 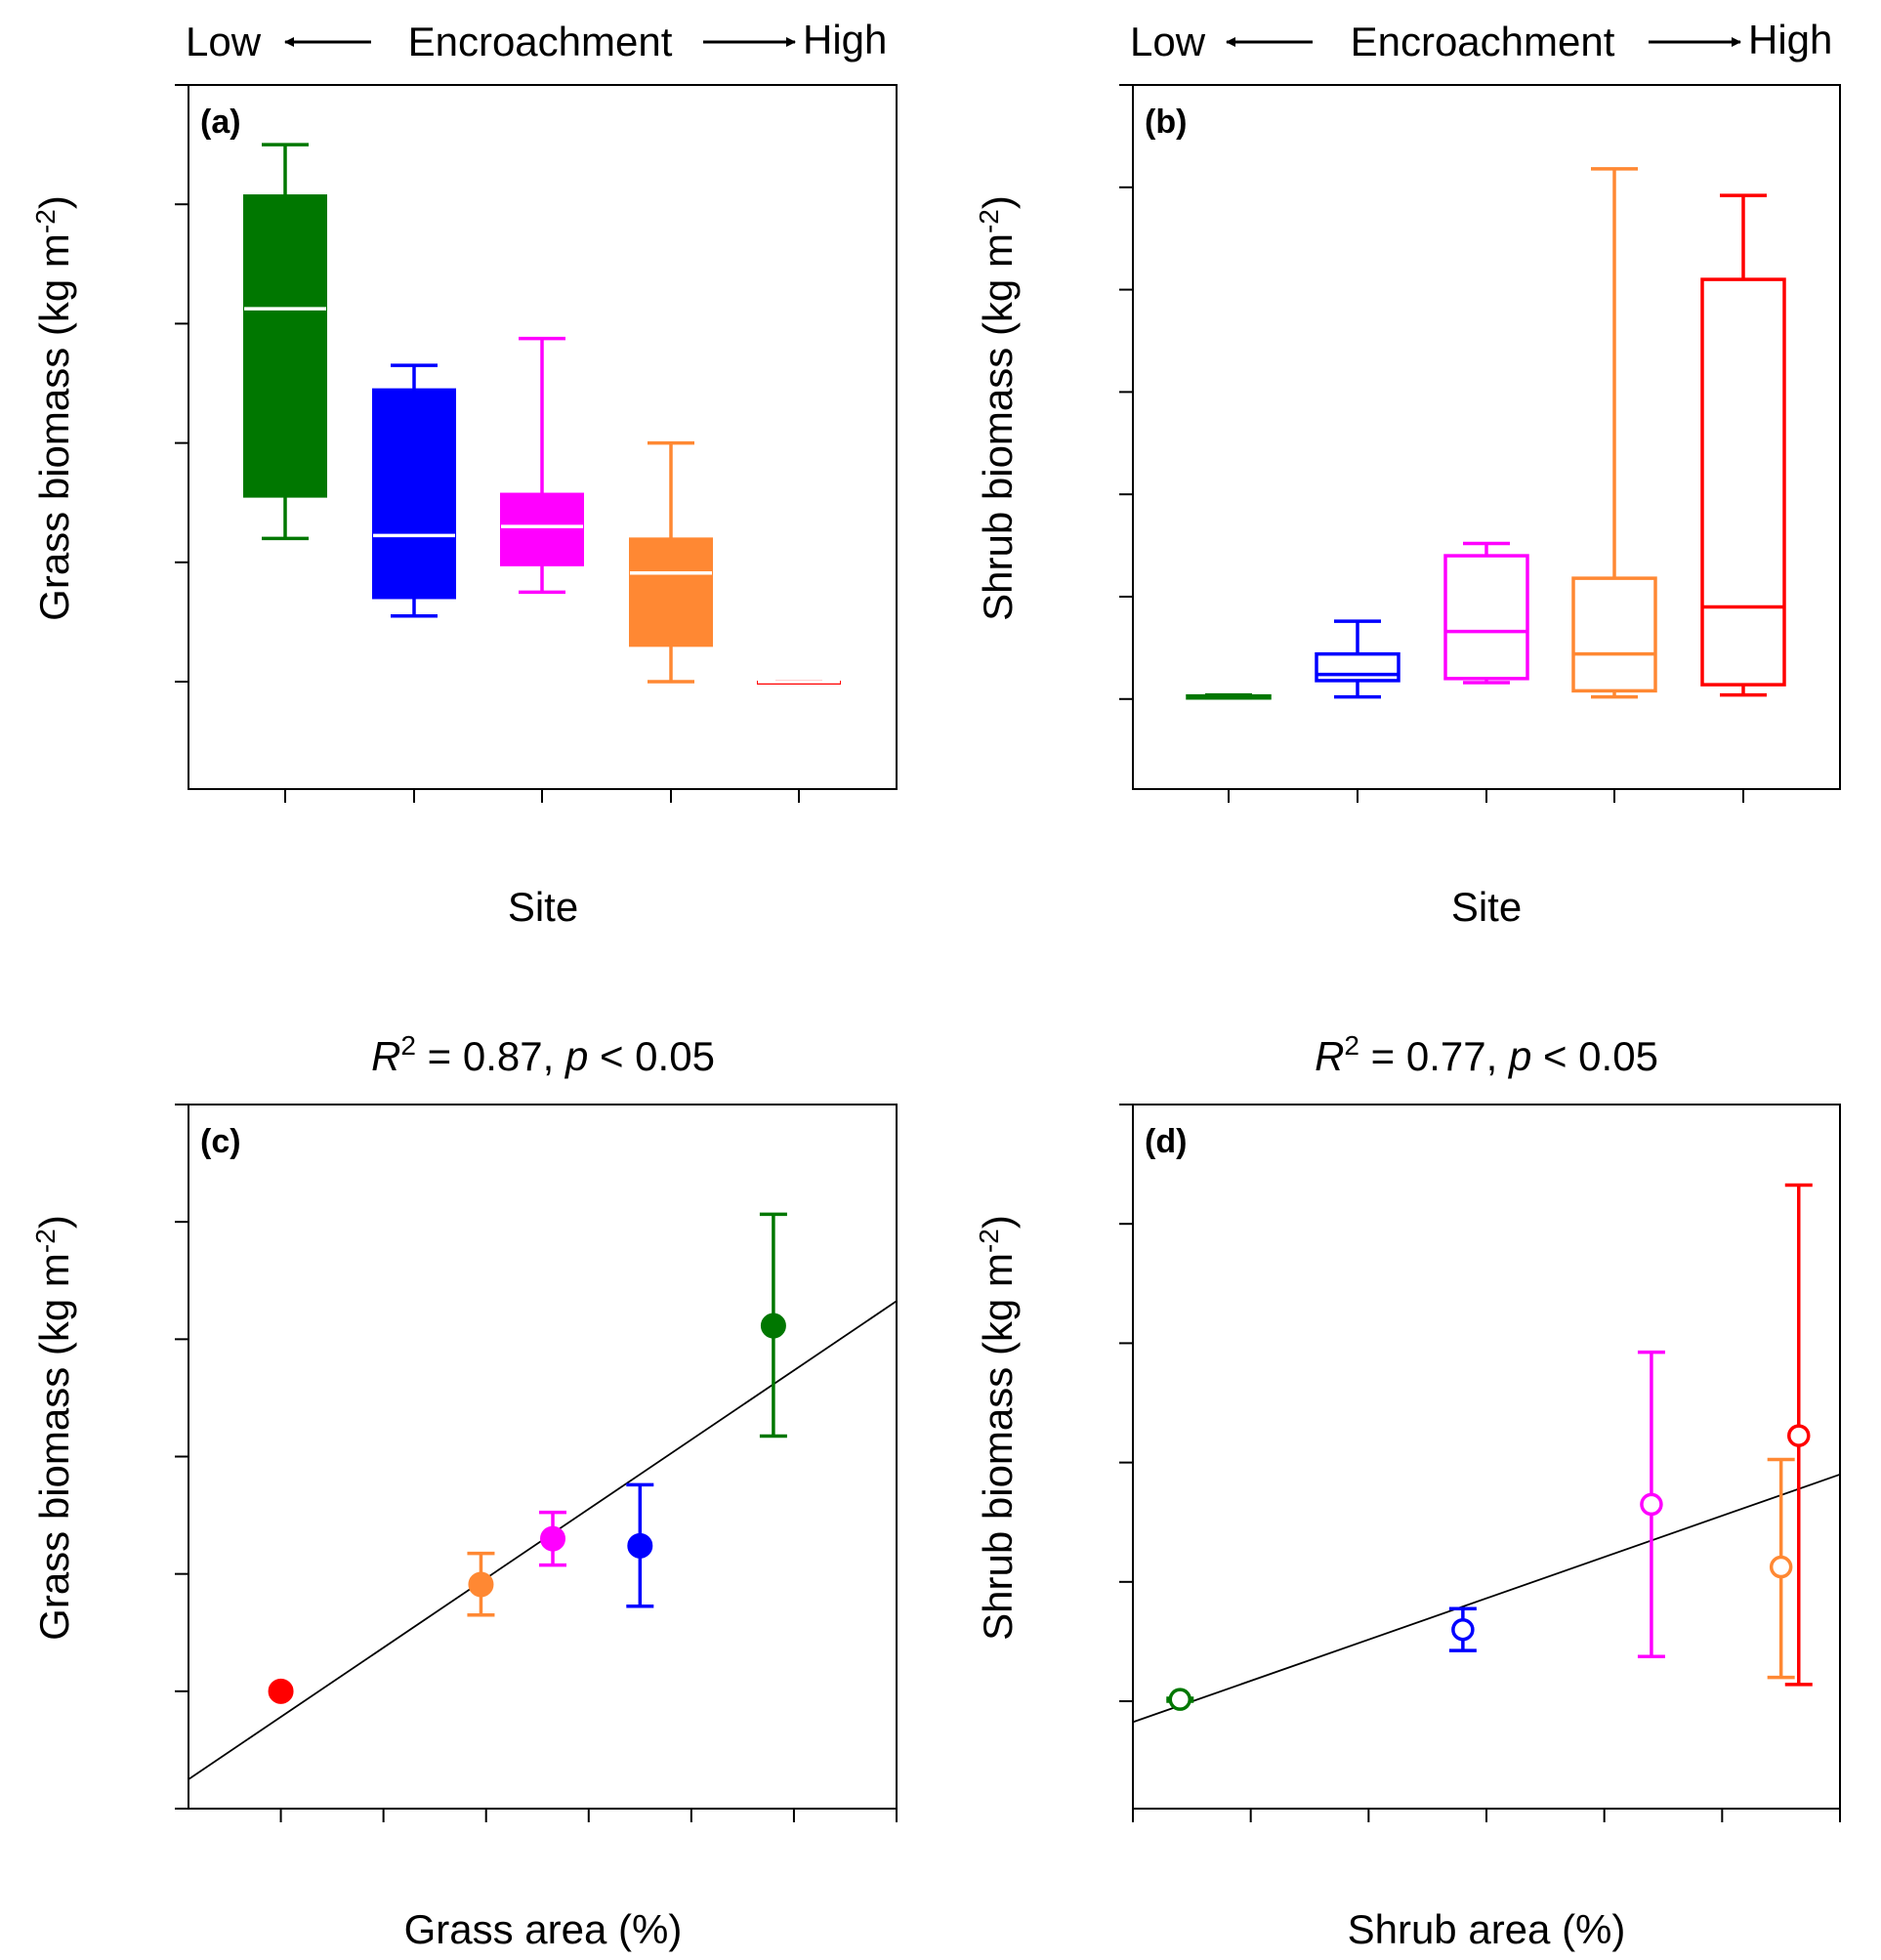 I want to click on stat-mid: = 0.77,, so click(x=1434, y=1056).